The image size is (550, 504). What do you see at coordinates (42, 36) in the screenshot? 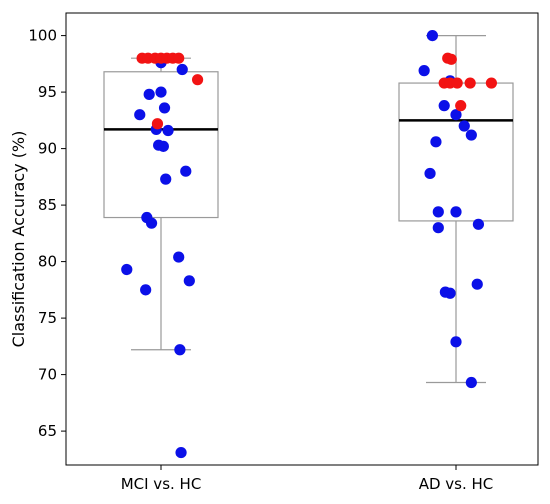
I see `y-tick-label: 100` at bounding box center [42, 36].